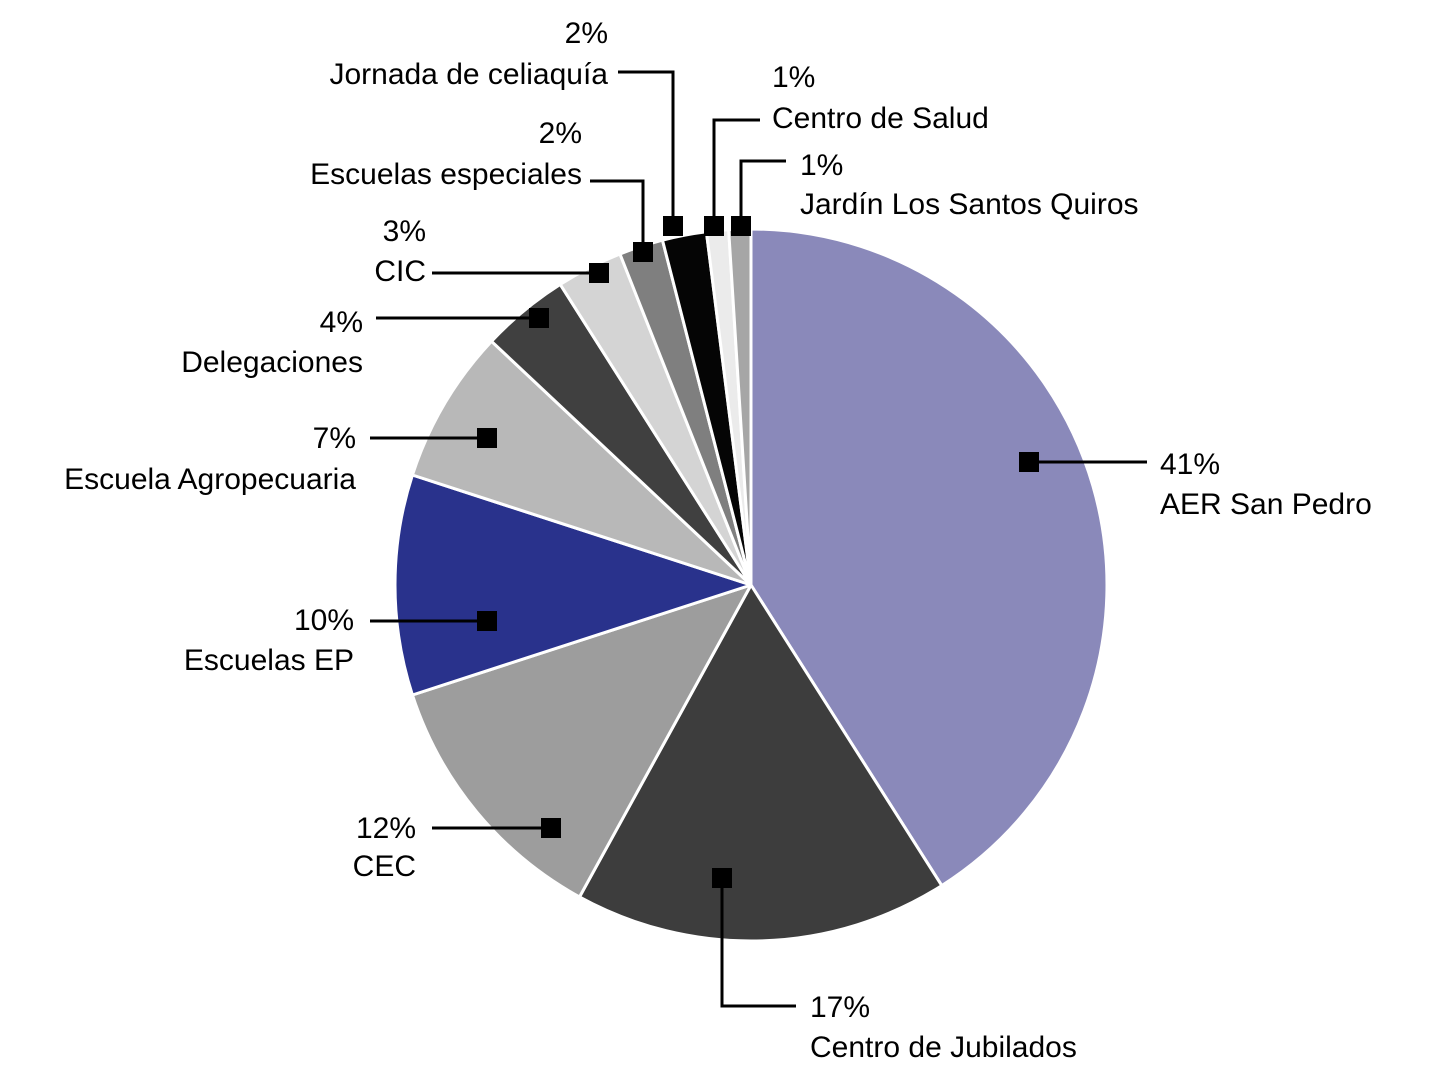 The height and width of the screenshot is (1089, 1453). What do you see at coordinates (487, 621) in the screenshot?
I see `leader-marker-escuelas-ep` at bounding box center [487, 621].